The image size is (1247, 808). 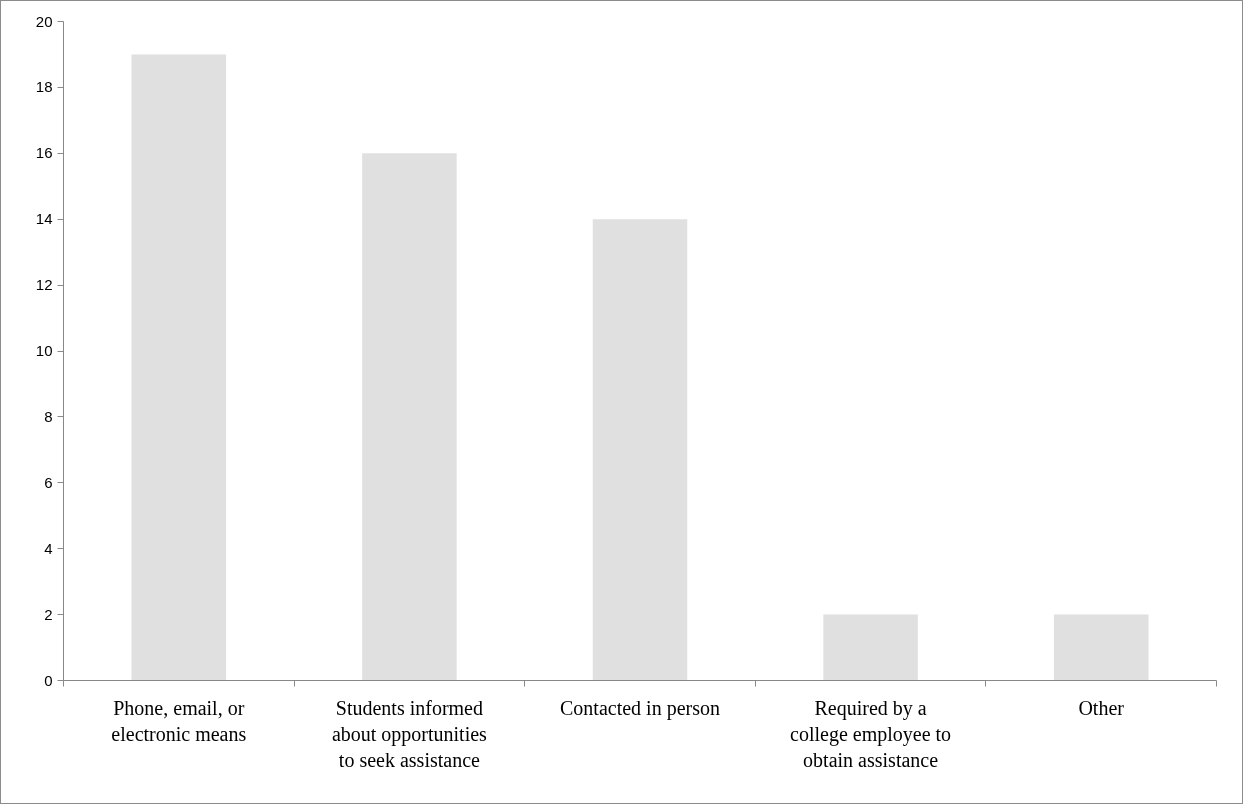 What do you see at coordinates (48, 416) in the screenshot?
I see `y-tick-label: 8` at bounding box center [48, 416].